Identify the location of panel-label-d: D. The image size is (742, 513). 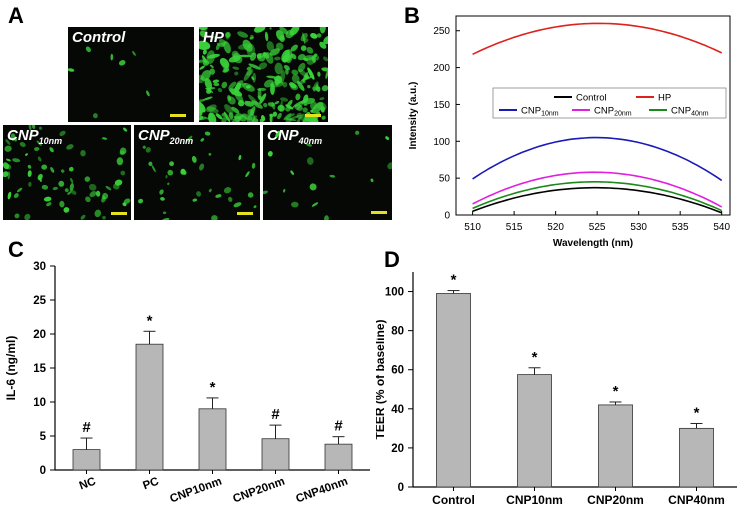
(392, 259).